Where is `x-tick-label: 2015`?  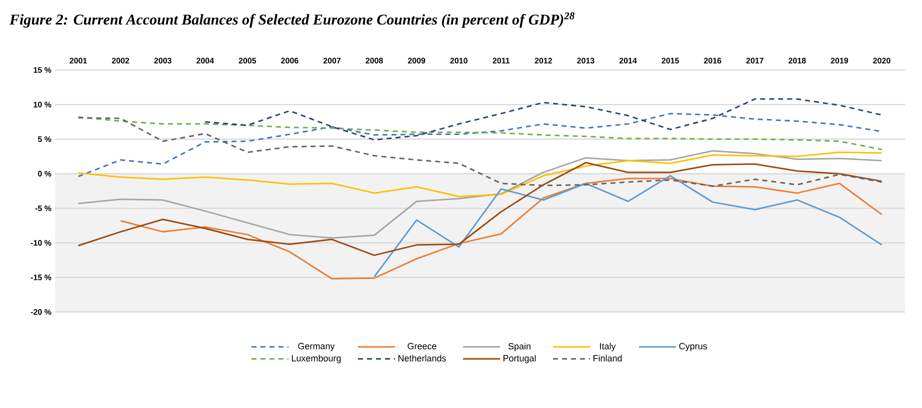
x-tick-label: 2015 is located at coordinates (670, 61).